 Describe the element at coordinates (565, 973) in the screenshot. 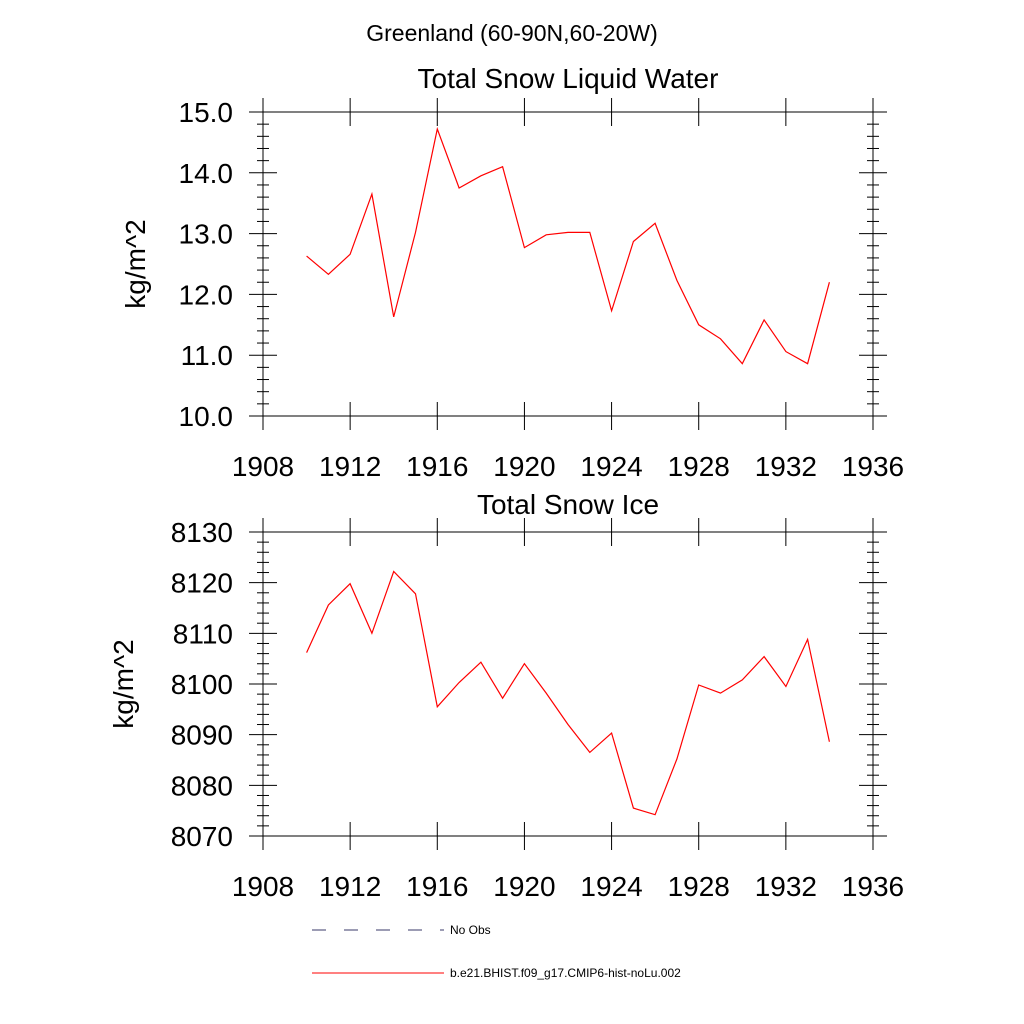

I see `legend-label-model: b.e21.BHIST.f09_g17.CMIP6-hist-noLu.002` at that location.